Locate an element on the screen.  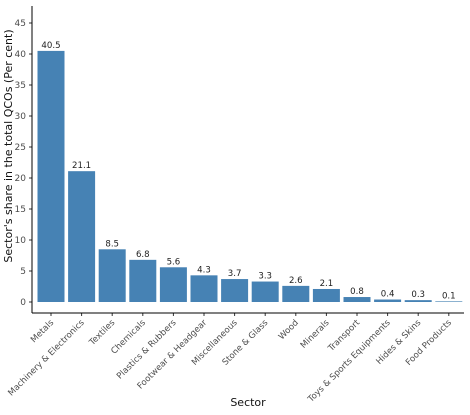
data-label: 0.4 is located at coordinates (388, 295).